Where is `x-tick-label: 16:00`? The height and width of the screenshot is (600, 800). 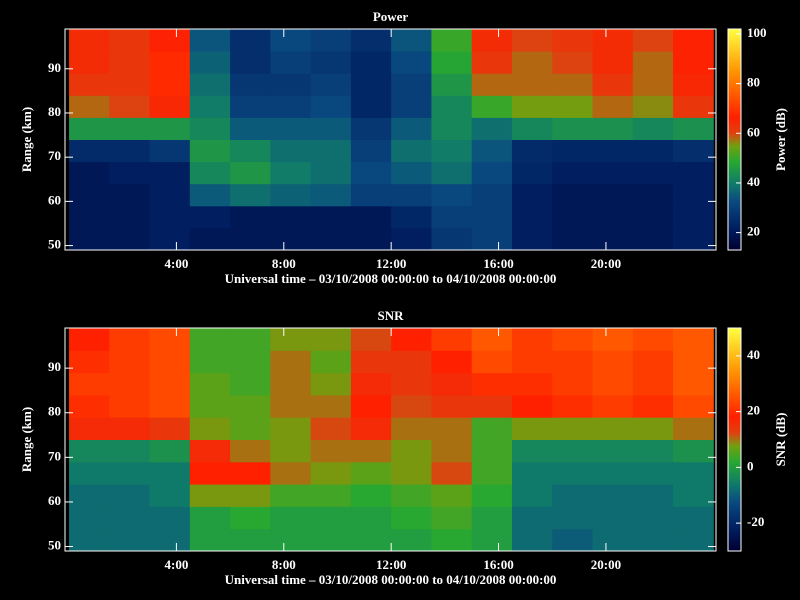
x-tick-label: 16:00 is located at coordinates (498, 263).